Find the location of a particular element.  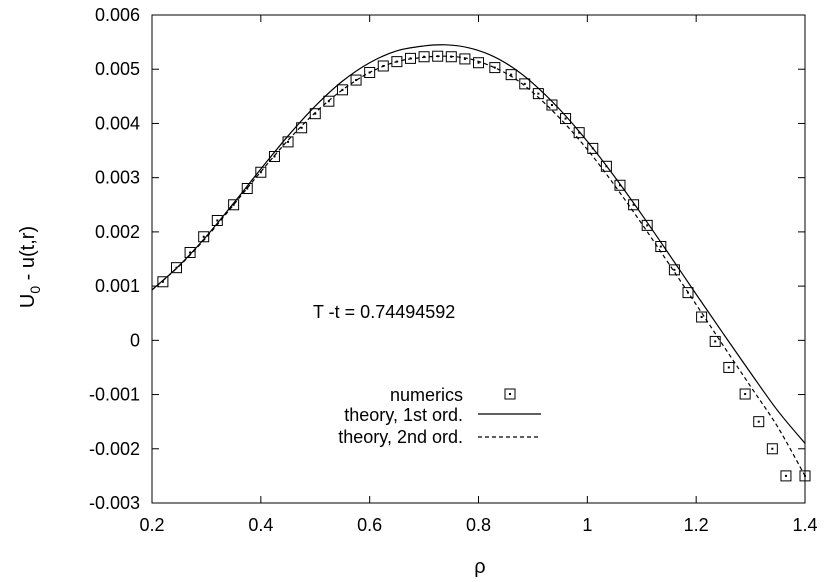

y-axis-label-rest: - u(t,r) is located at coordinates (28, 256).